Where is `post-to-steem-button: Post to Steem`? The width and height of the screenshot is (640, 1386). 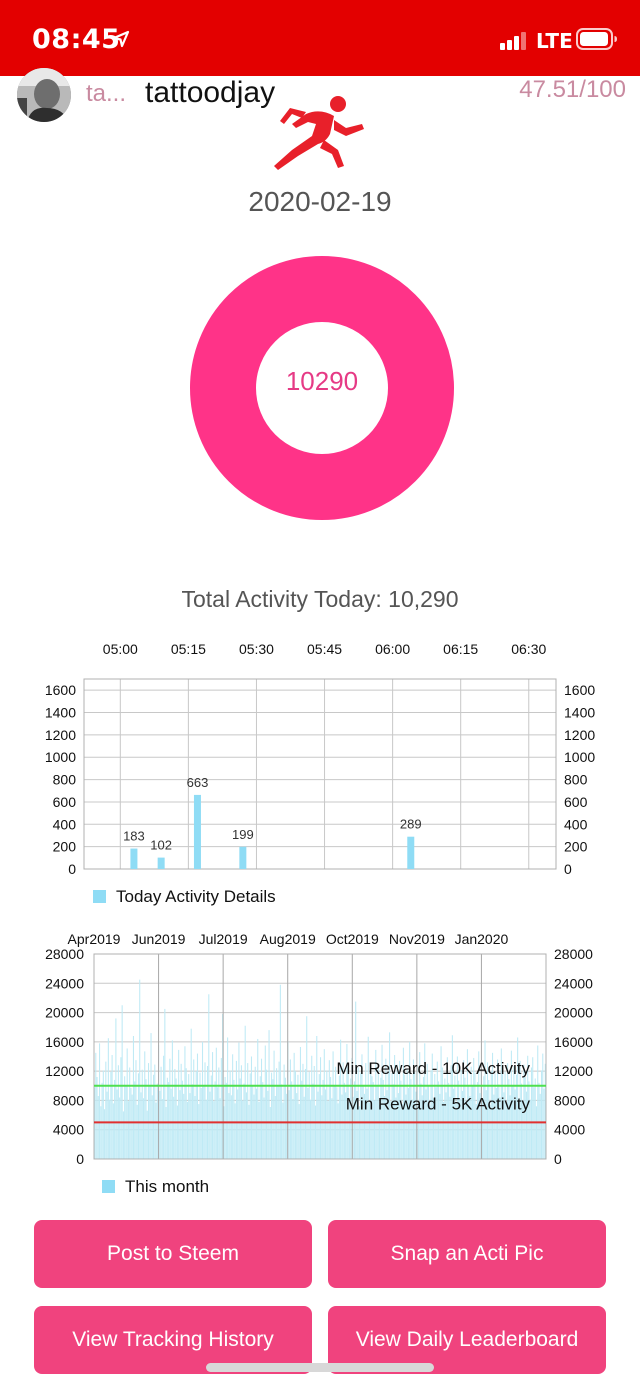 post-to-steem-button: Post to Steem is located at coordinates (173, 1254).